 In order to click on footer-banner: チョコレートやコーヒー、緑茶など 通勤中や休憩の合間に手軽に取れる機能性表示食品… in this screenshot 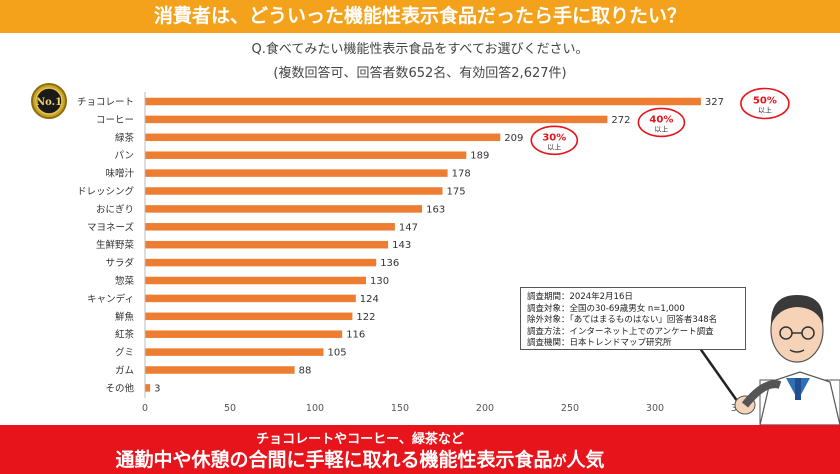, I will do `click(420, 449)`.